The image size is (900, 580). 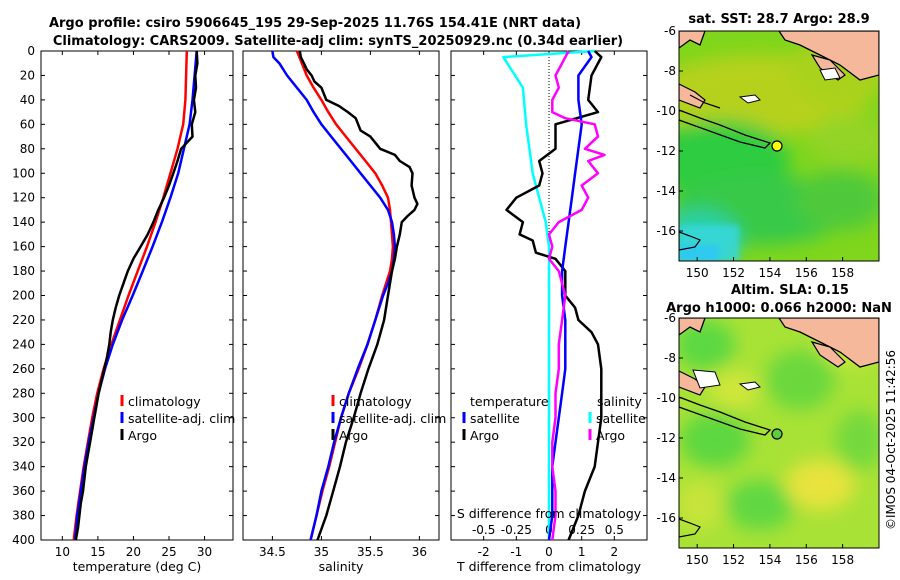 What do you see at coordinates (516, 530) in the screenshot?
I see `s-difference-tick-label: -0.25` at bounding box center [516, 530].